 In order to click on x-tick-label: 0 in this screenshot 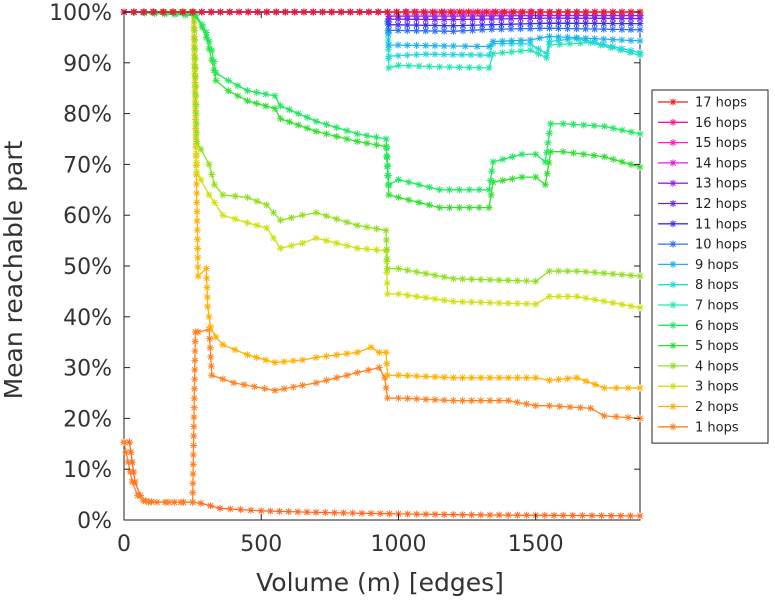, I will do `click(124, 544)`.